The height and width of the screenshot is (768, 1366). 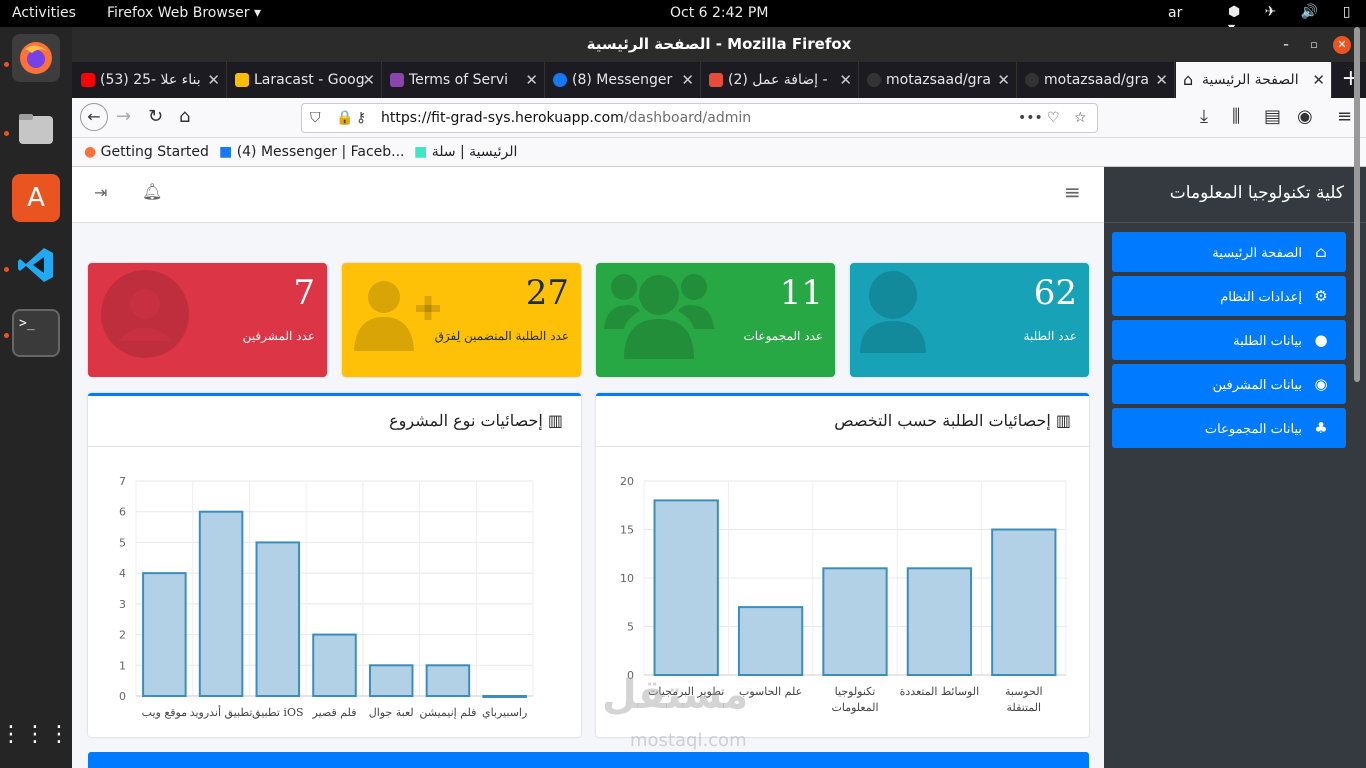 What do you see at coordinates (1305, 116) in the screenshot?
I see `account-icon: ◉` at bounding box center [1305, 116].